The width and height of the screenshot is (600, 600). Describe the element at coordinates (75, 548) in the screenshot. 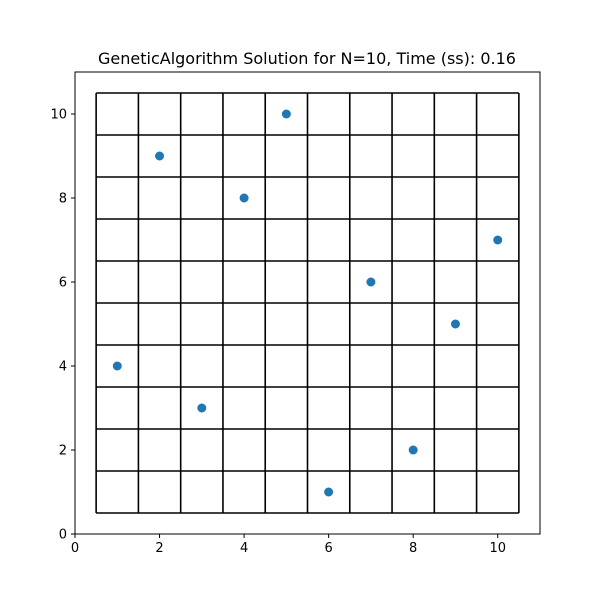

I see `x-tick-label: 0` at that location.